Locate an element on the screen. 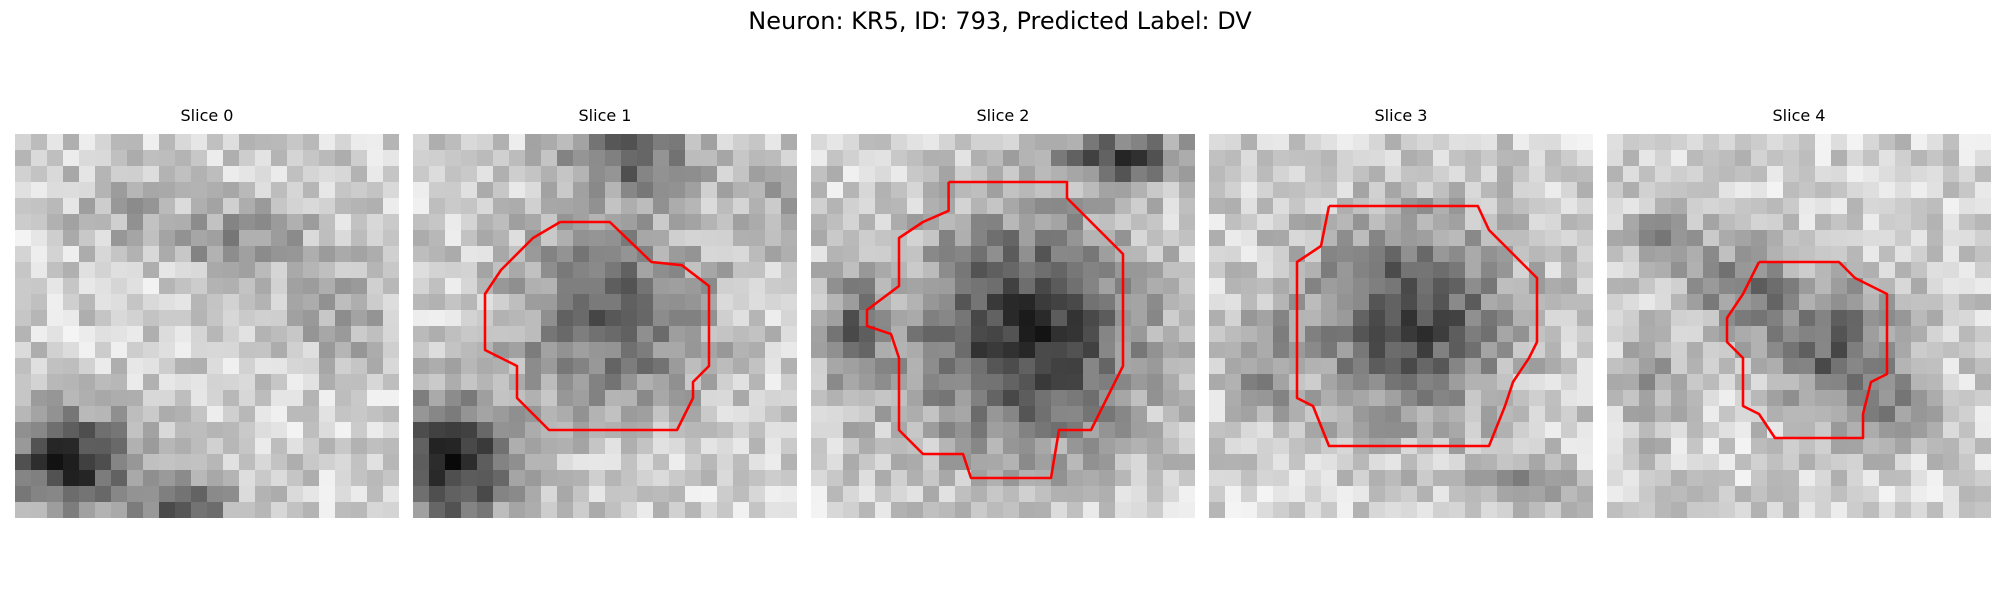 This screenshot has height=600, width=2000. slice-title-2: Slice 2 is located at coordinates (1003, 115).